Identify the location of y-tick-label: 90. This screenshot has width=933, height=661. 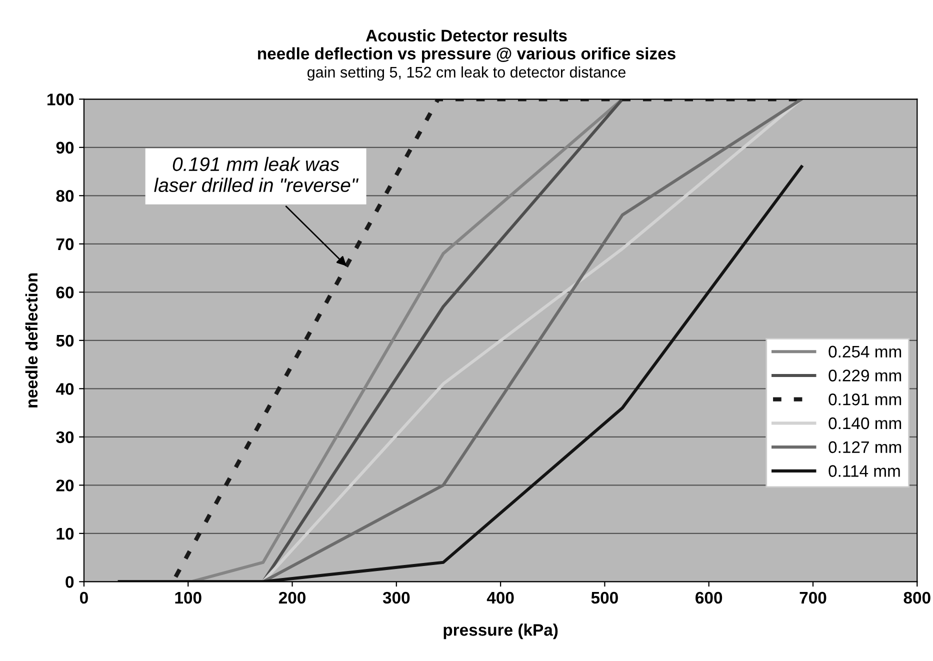
(65, 148).